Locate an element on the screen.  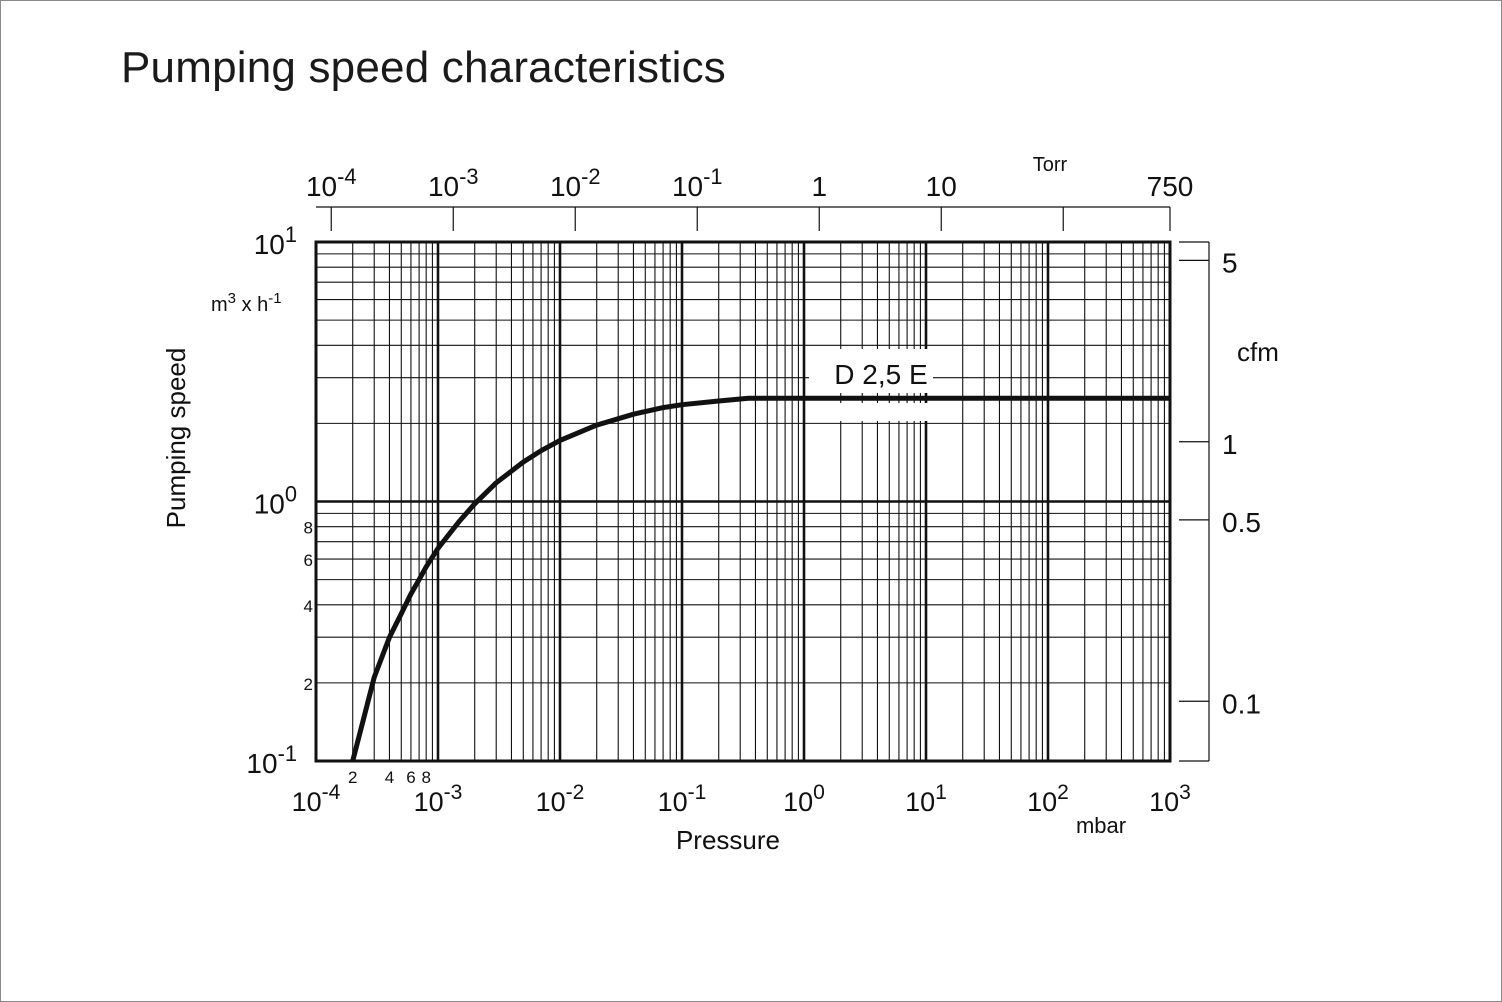
x-tick-label: 10⁻⁴ is located at coordinates (316, 799).